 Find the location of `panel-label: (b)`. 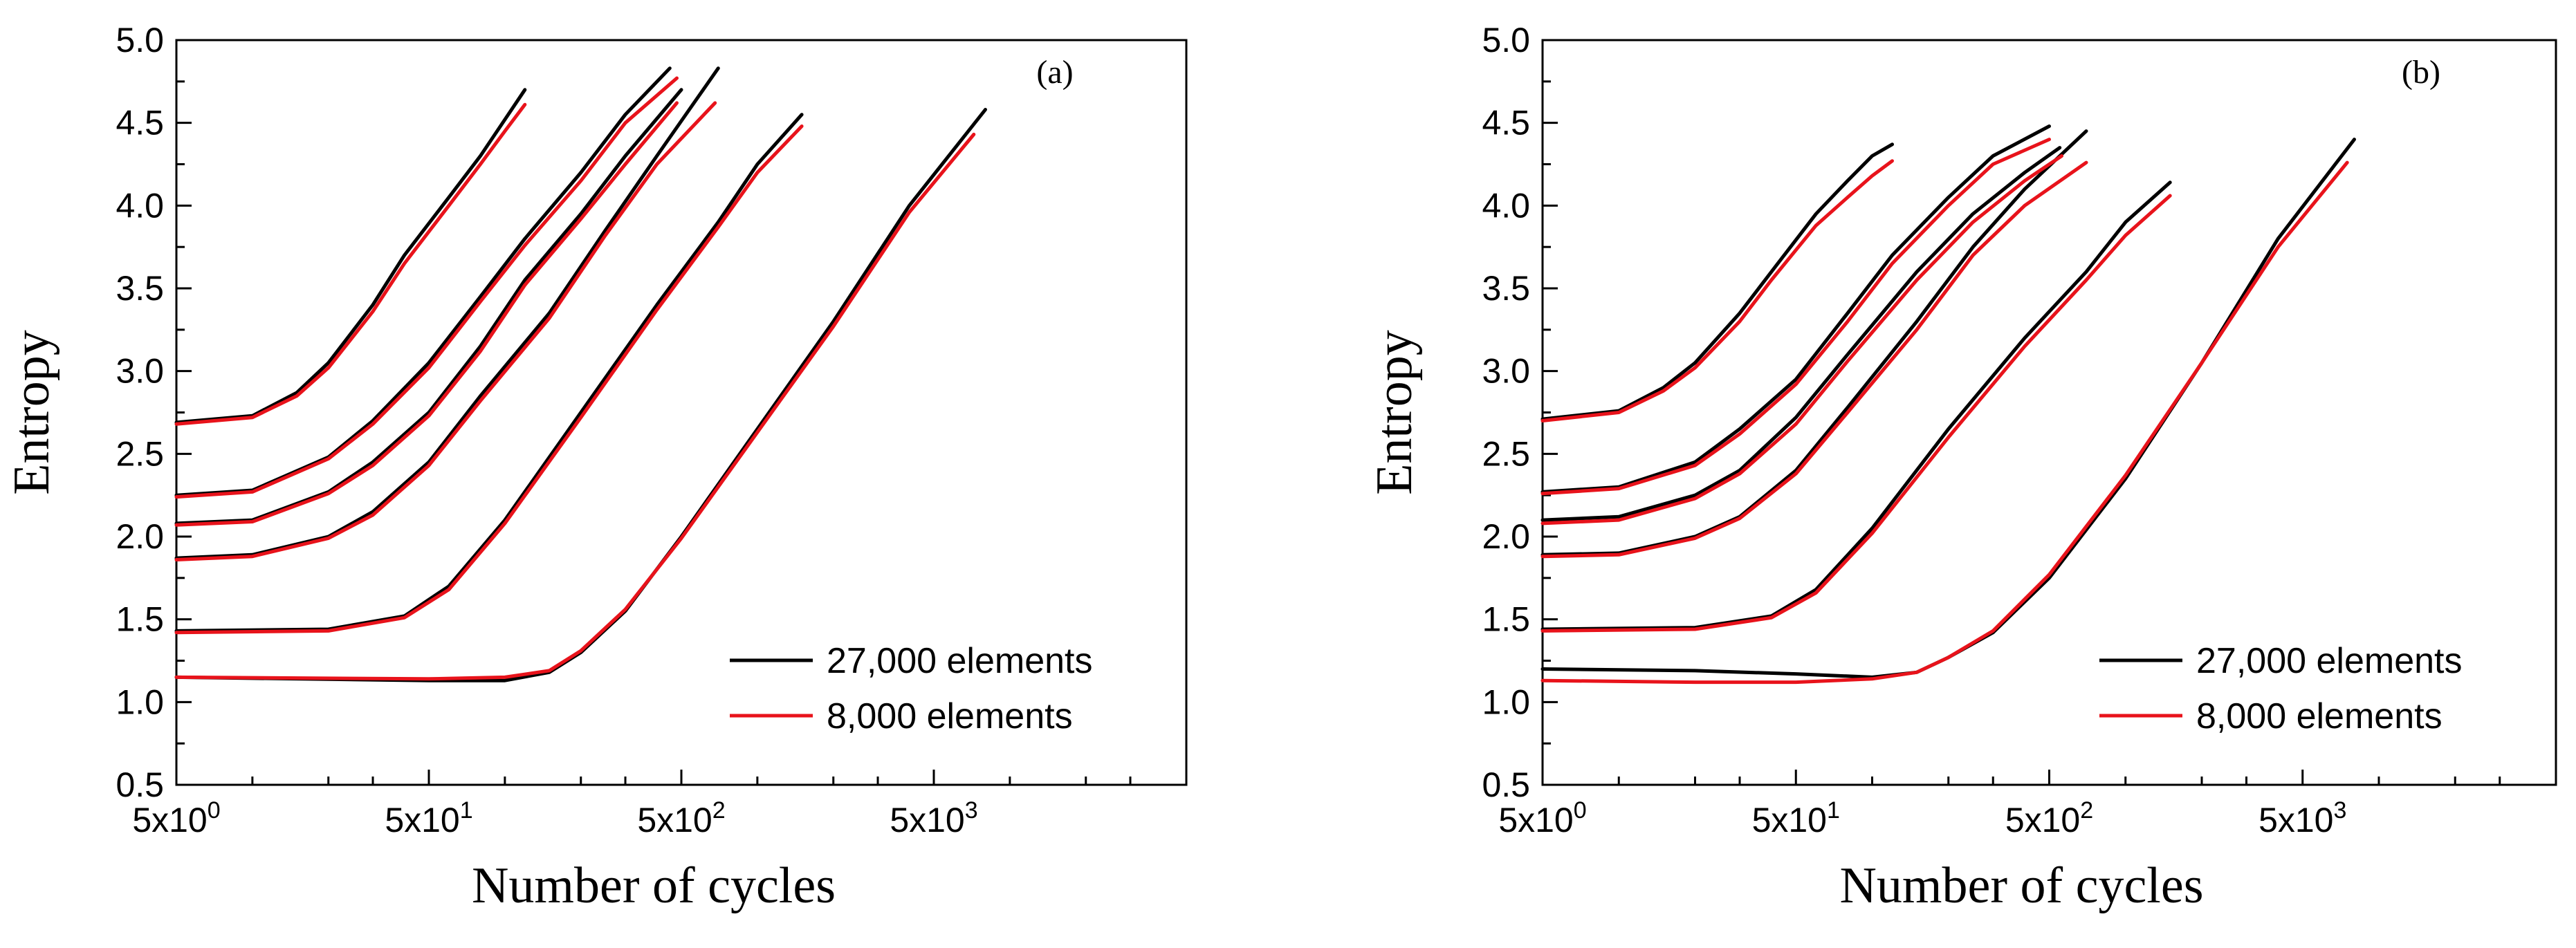

panel-label: (b) is located at coordinates (2421, 72).